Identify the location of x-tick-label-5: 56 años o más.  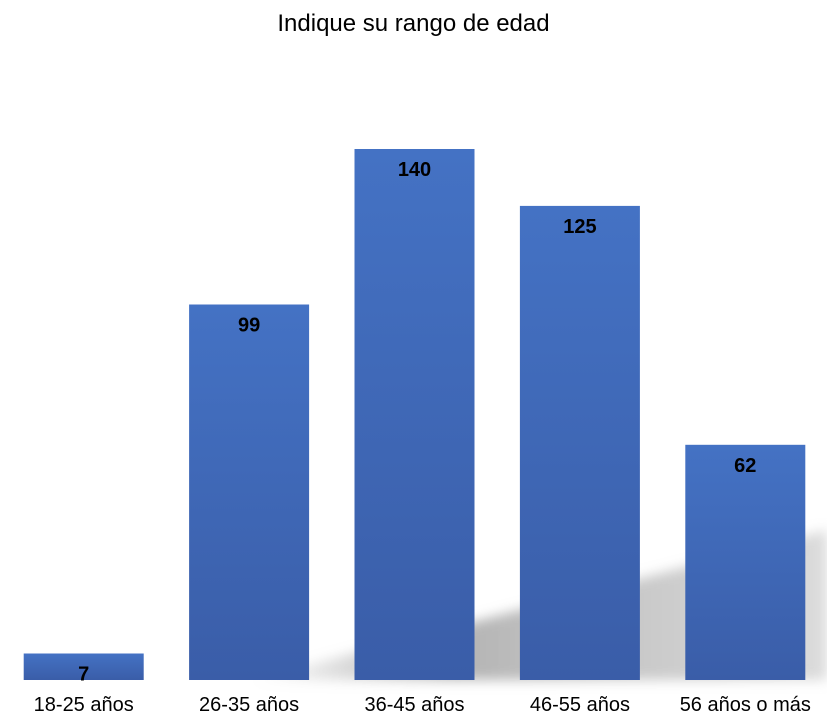
(745, 705).